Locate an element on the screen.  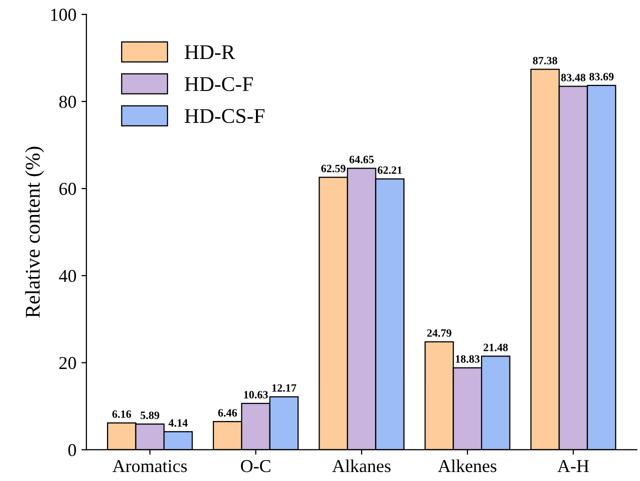
x-tick-label: Alkenes is located at coordinates (467, 465).